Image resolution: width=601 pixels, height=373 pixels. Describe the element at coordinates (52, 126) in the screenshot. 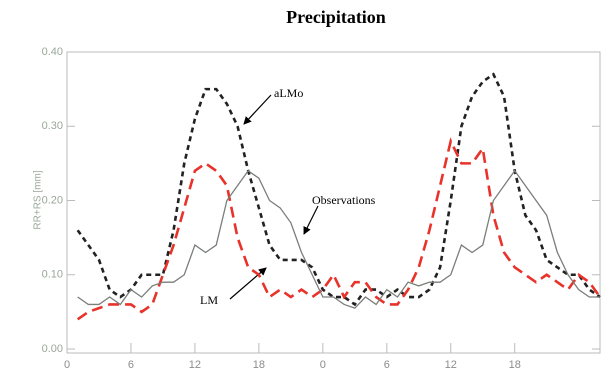

I see `y-tick-label: 0.30` at that location.